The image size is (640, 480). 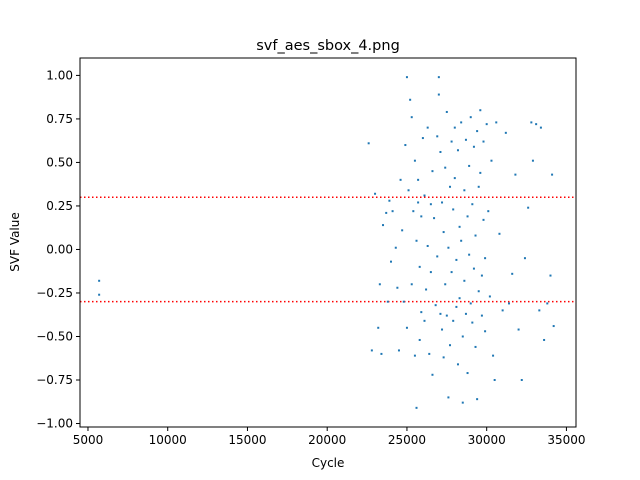 What do you see at coordinates (15, 242) in the screenshot?
I see `y-axis-label: SVF Value` at bounding box center [15, 242].